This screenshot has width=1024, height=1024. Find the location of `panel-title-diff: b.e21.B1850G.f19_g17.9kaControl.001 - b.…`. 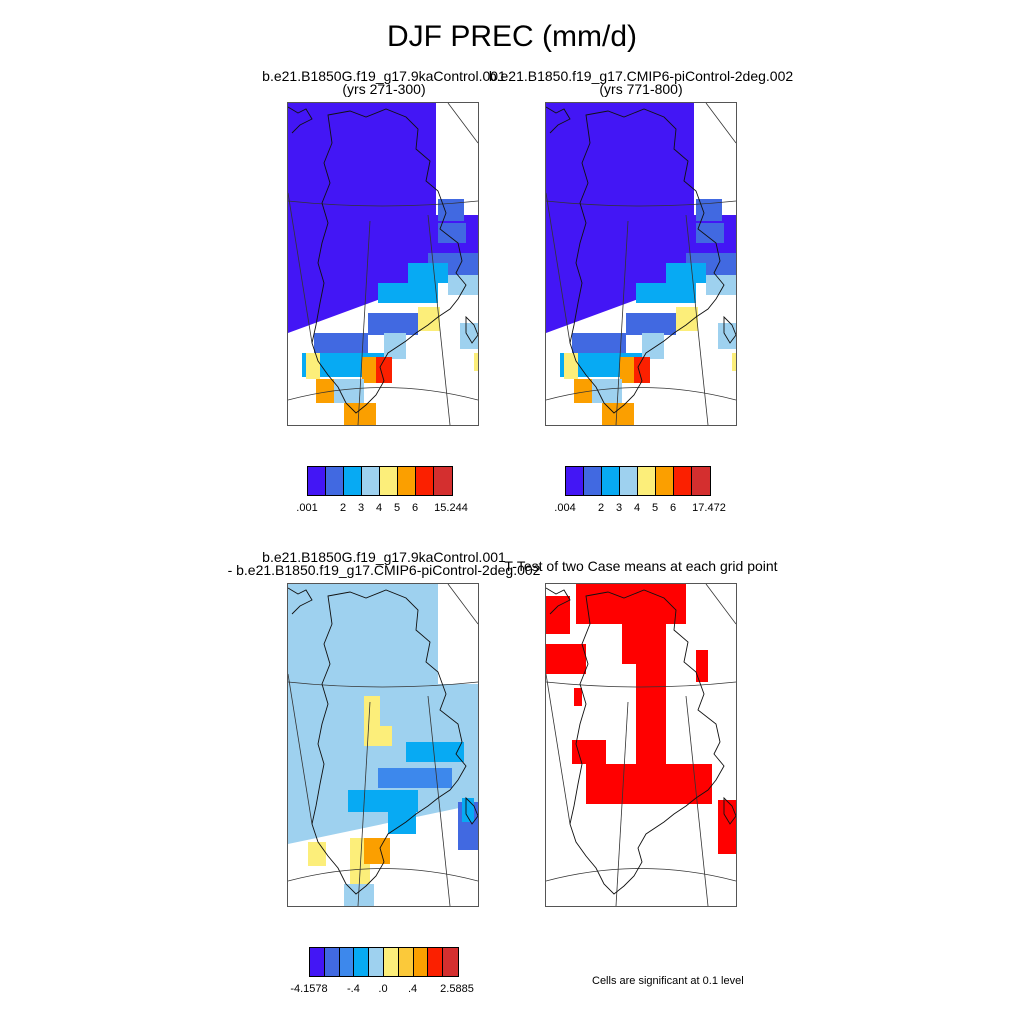

panel-title-diff: b.e21.B1850G.f19_g17.9kaControl.001 - b.… is located at coordinates (384, 563).